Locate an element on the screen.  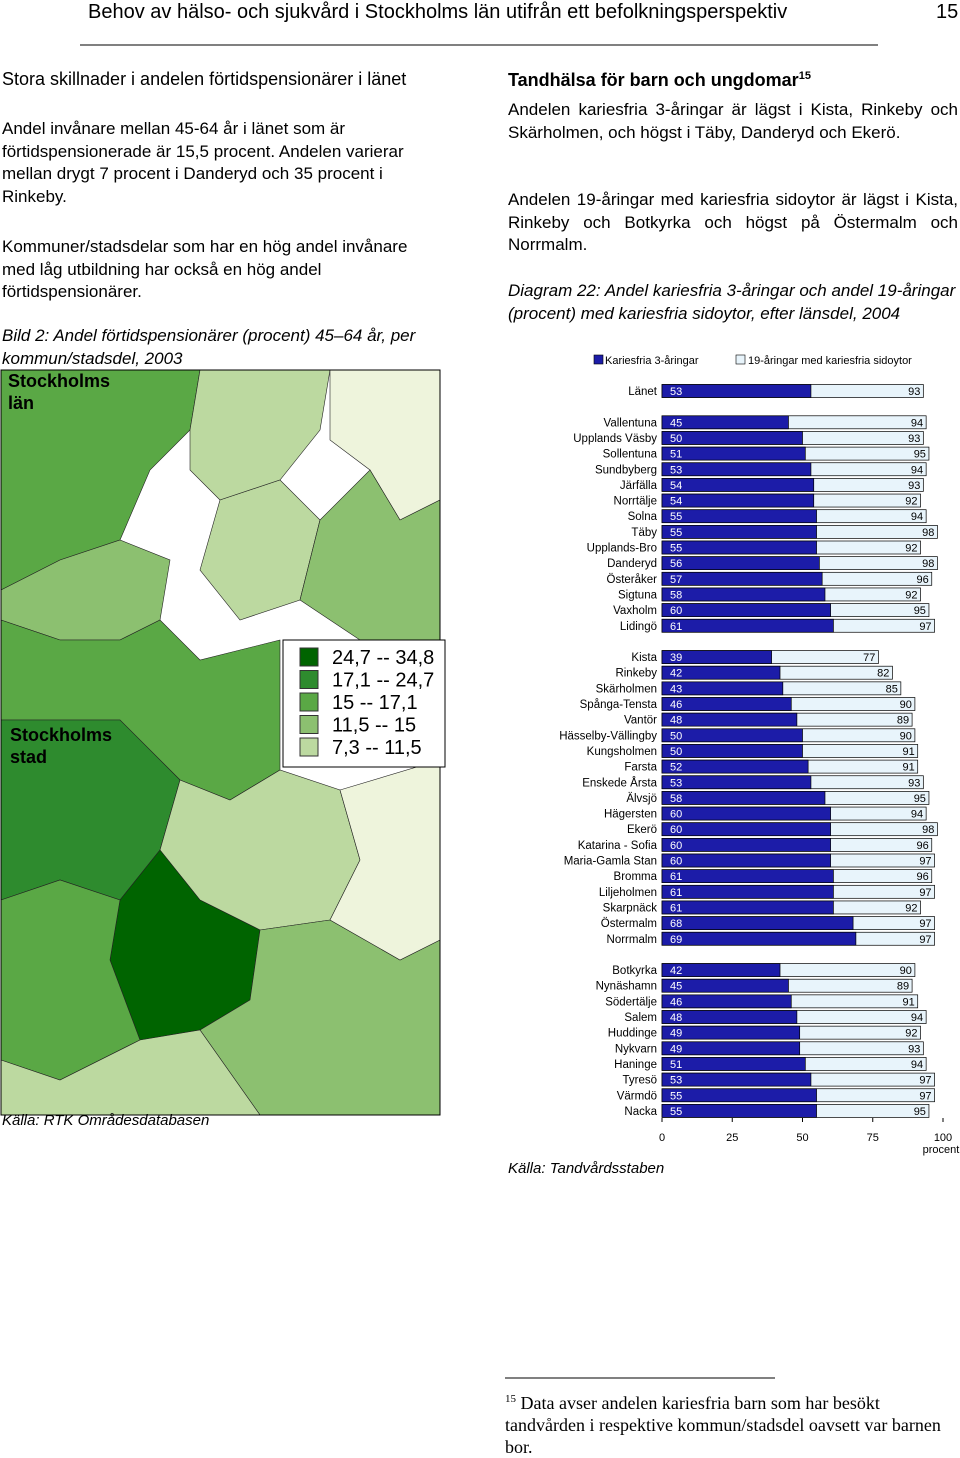
category-label: Haninge is located at coordinates (635, 1065).